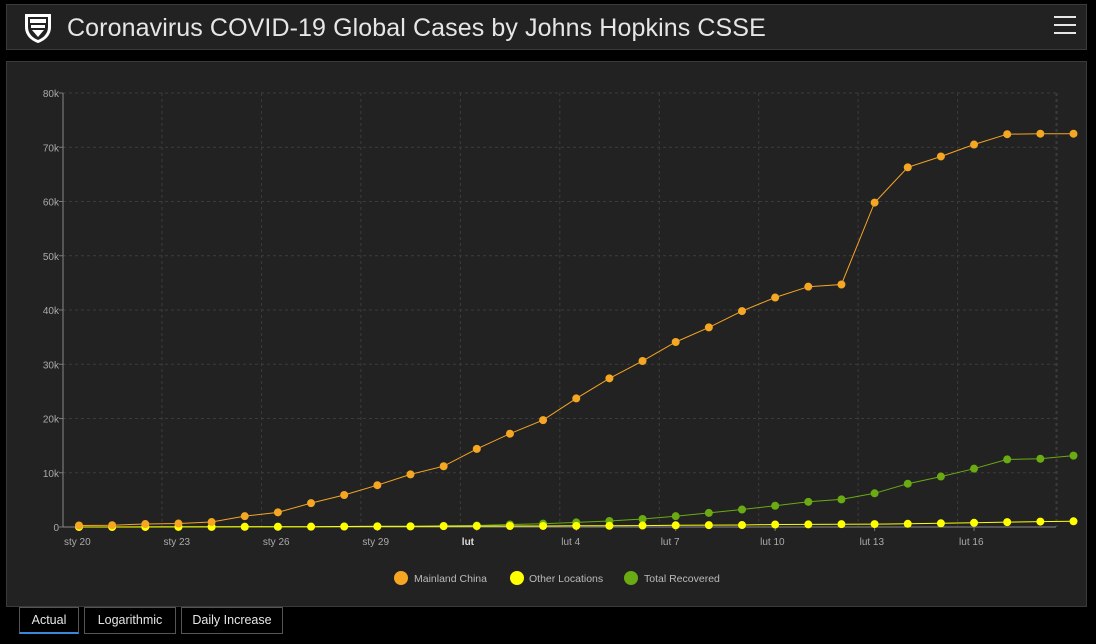 The width and height of the screenshot is (1096, 644). Describe the element at coordinates (51, 203) in the screenshot. I see `y-tick-label: 60k` at that location.